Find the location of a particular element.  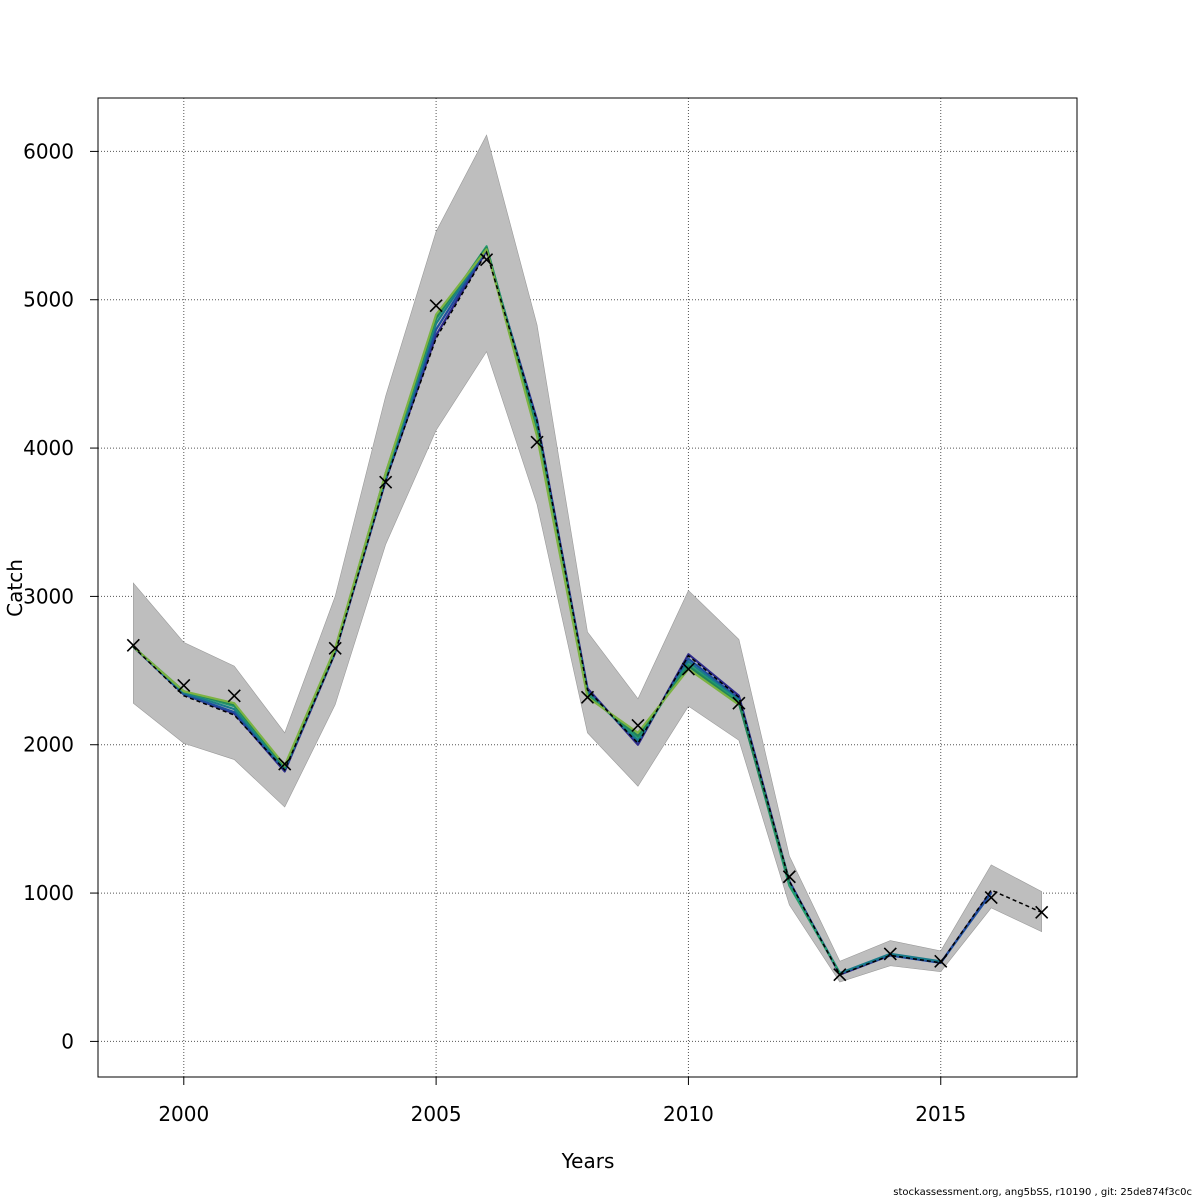

y-tick-label: 2000 is located at coordinates (48, 745).